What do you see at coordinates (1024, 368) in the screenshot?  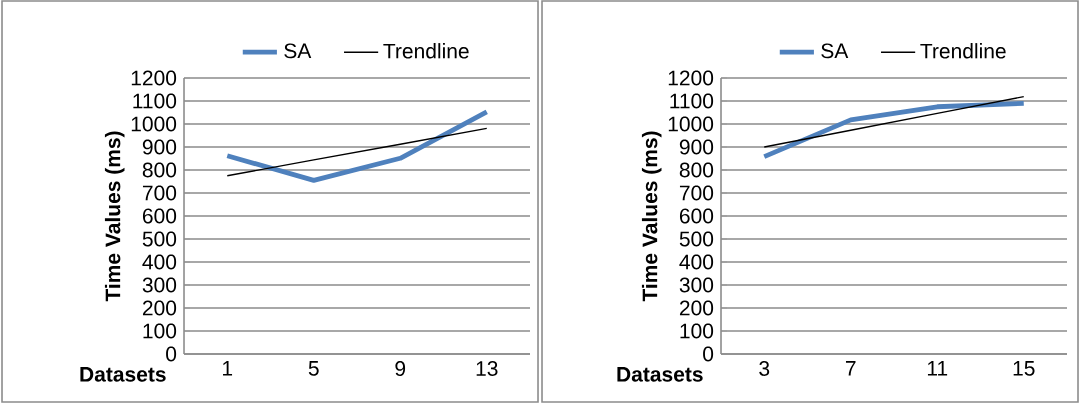 I see `x-tick-label: 15` at bounding box center [1024, 368].